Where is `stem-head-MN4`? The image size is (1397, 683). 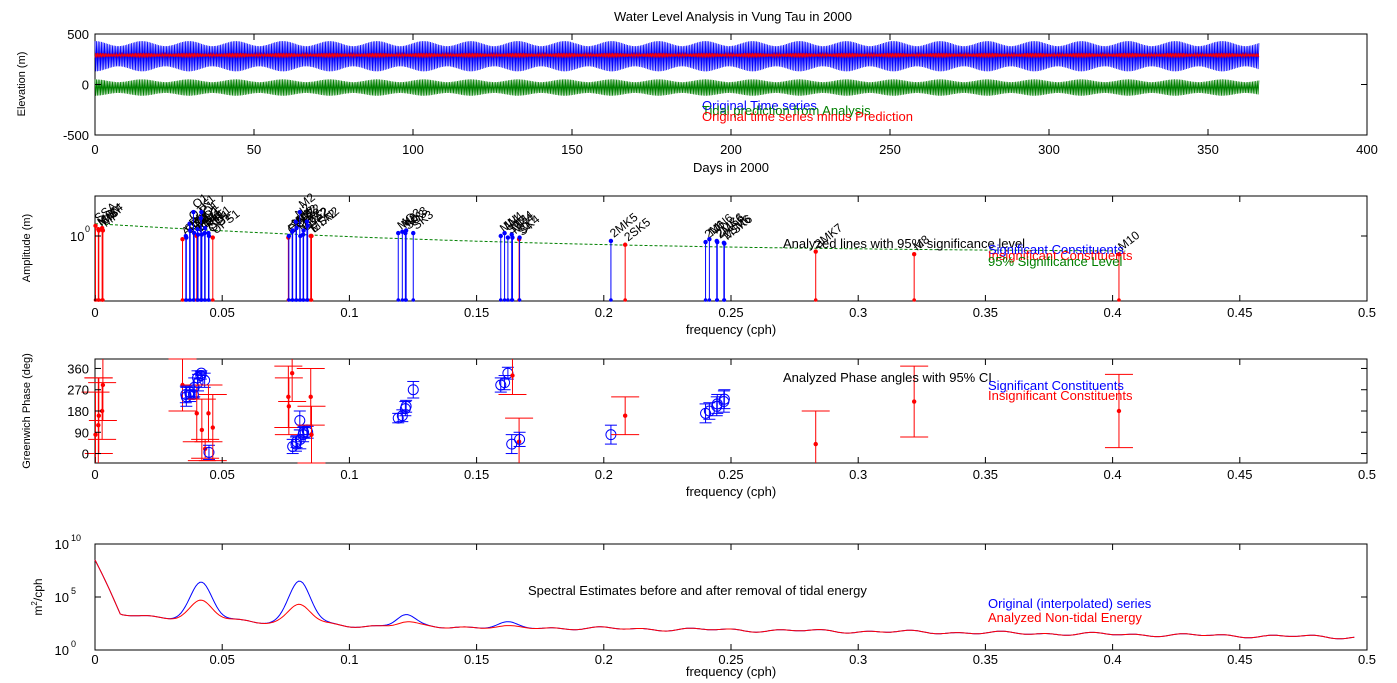
stem-head-MN4 is located at coordinates (500, 236).